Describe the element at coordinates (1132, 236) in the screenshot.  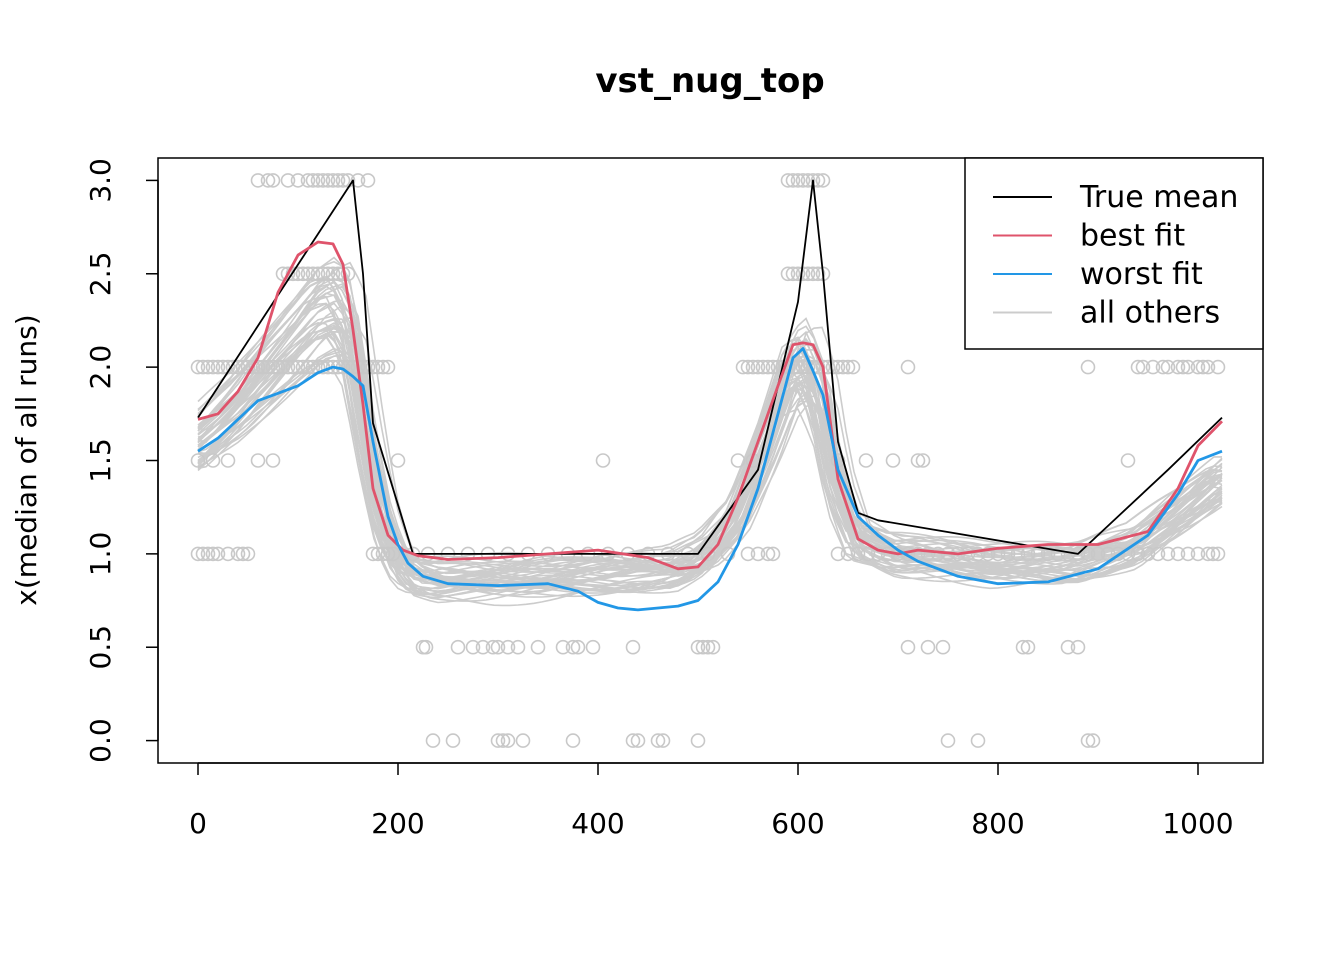
I see `legend-label-best-fit: best fit` at that location.